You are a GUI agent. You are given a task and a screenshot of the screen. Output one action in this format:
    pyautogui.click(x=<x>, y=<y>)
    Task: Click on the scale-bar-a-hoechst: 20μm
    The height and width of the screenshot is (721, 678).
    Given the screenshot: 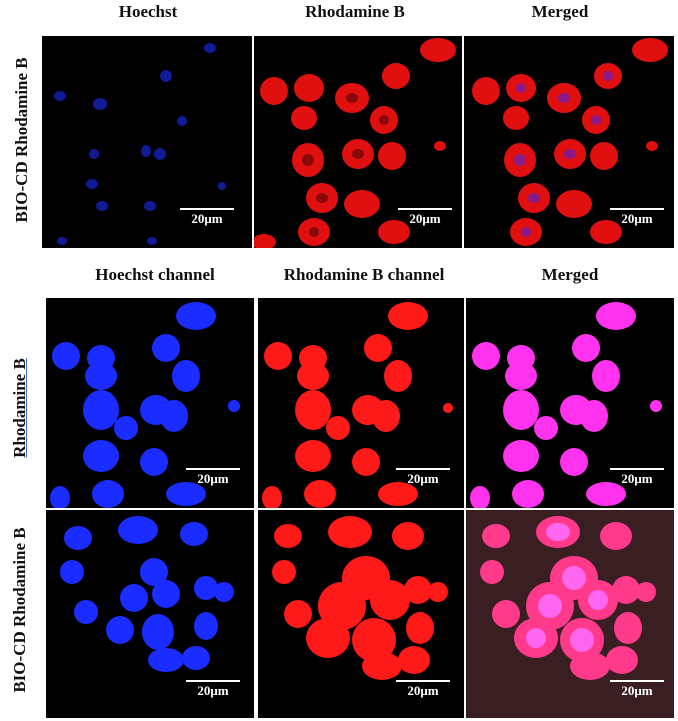 What is the action you would take?
    pyautogui.click(x=207, y=217)
    